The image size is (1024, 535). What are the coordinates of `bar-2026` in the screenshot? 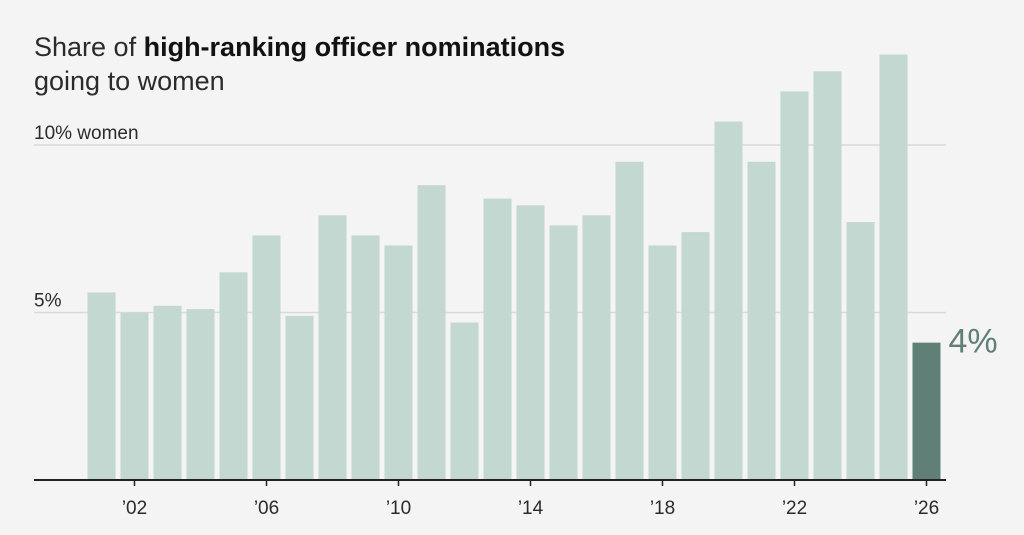 It's located at (926, 411).